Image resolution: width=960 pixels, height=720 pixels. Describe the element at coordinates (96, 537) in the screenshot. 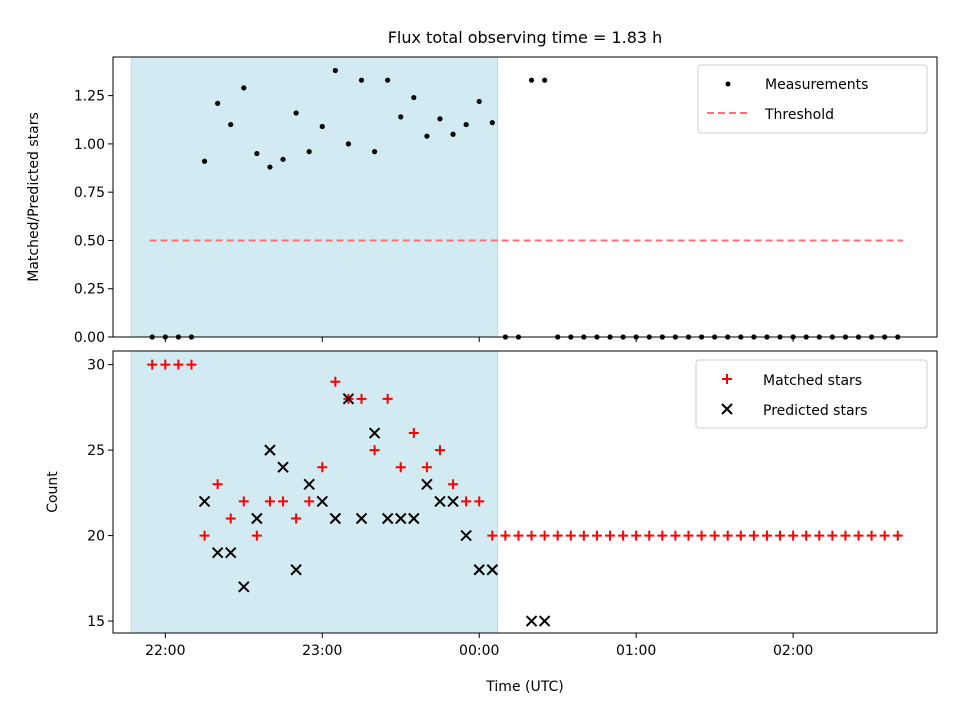

I see `bottom-y-tick-label: 20` at that location.